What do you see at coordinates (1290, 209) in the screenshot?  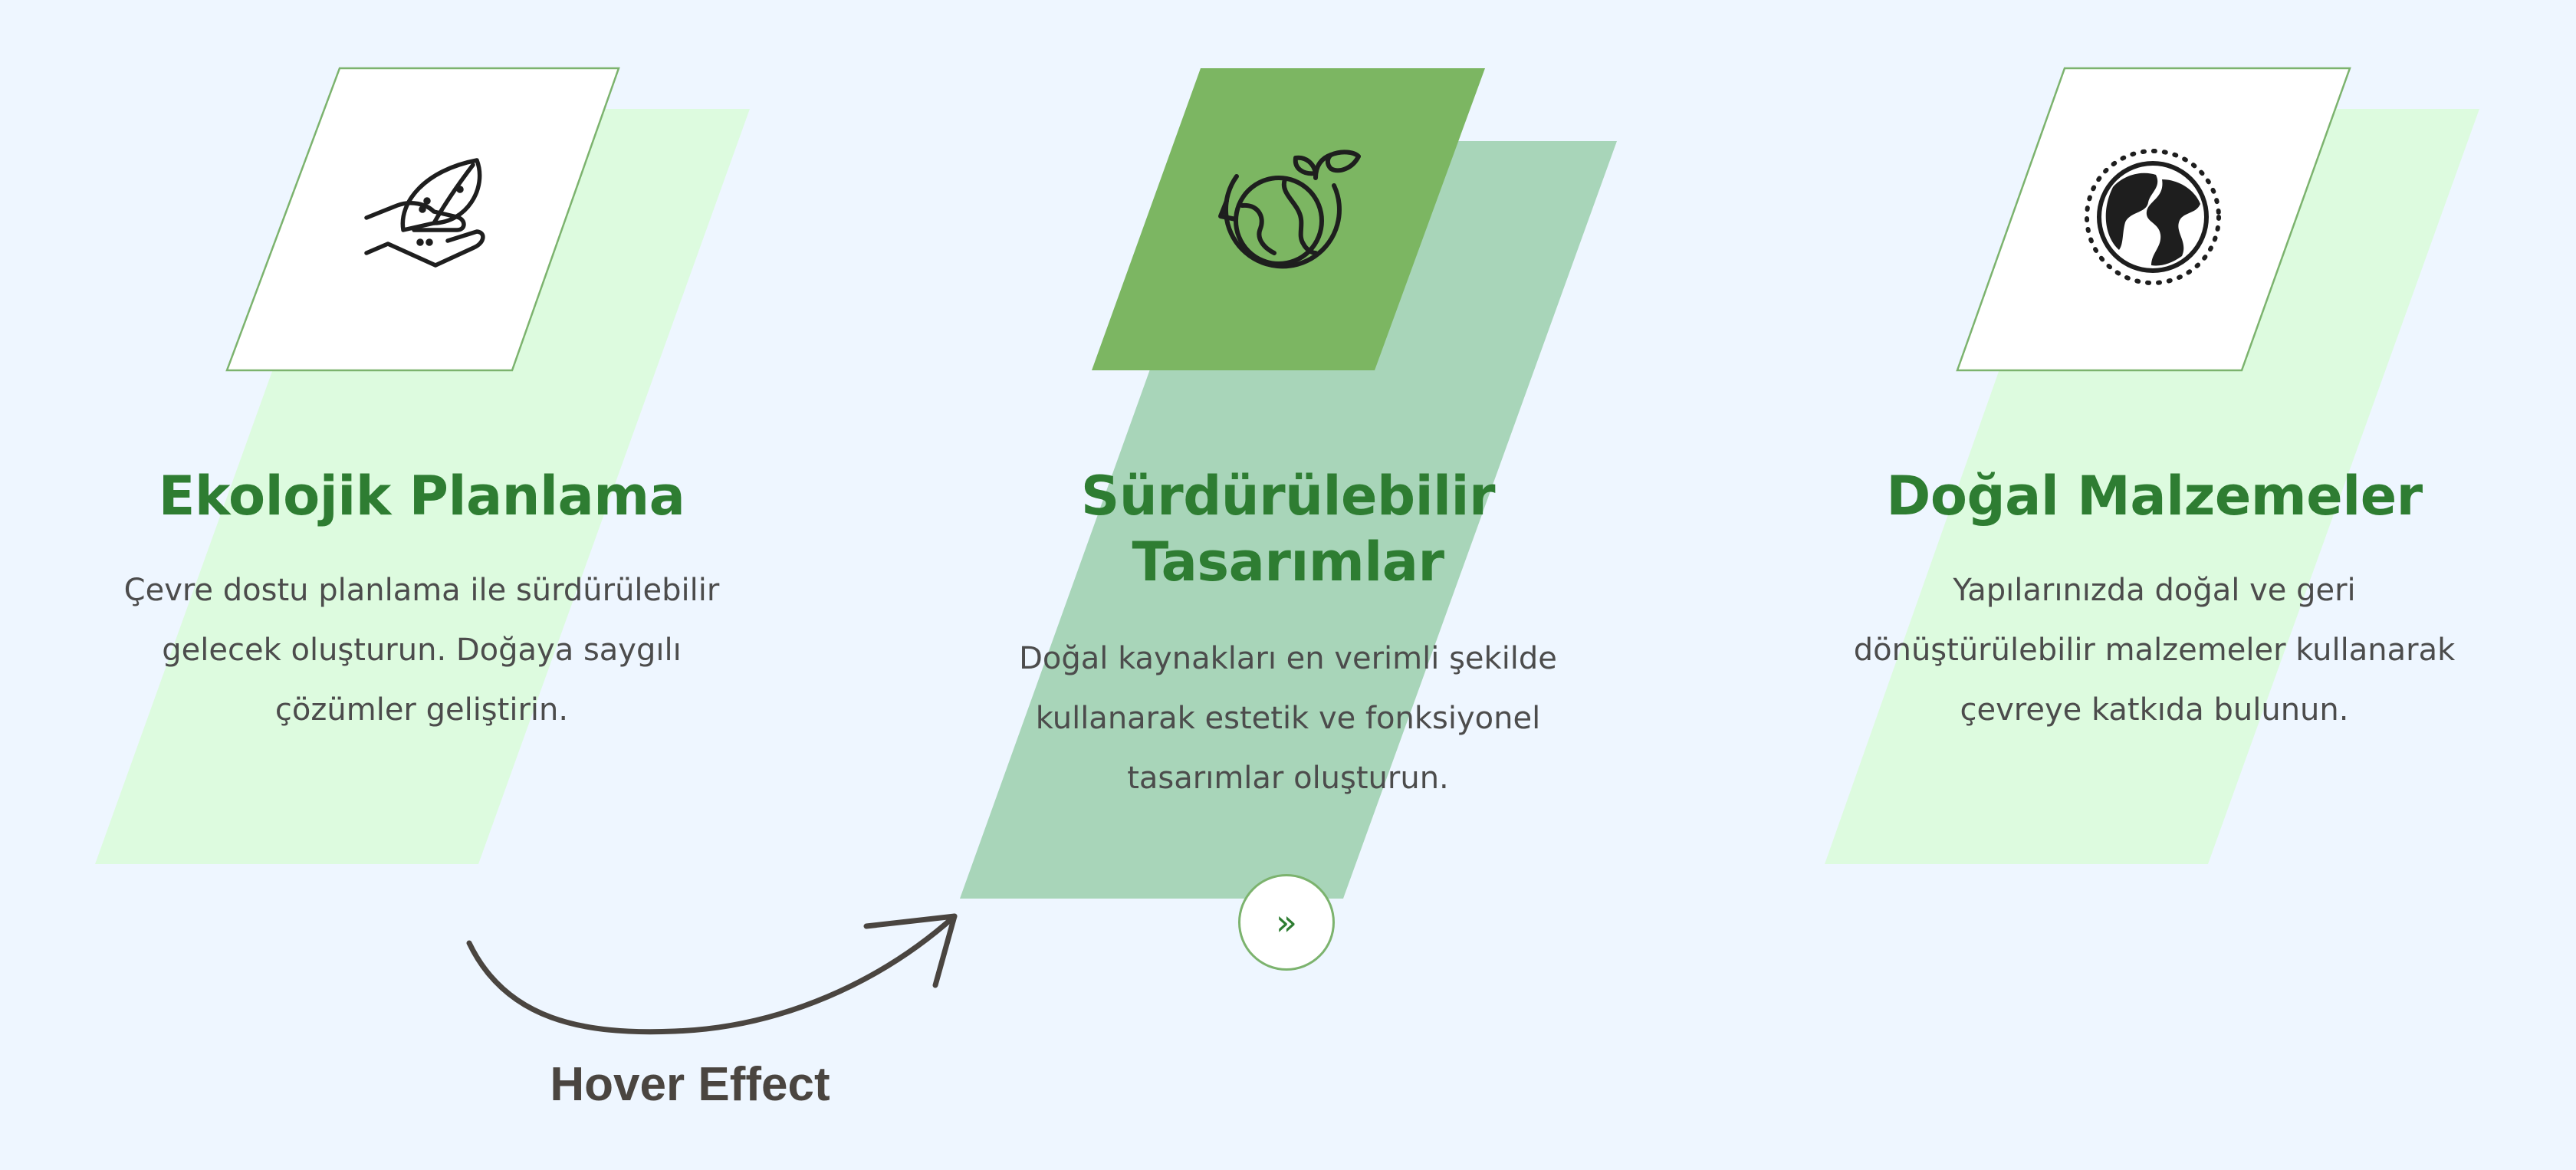 I see `globe-recycle-sprout-icon` at bounding box center [1290, 209].